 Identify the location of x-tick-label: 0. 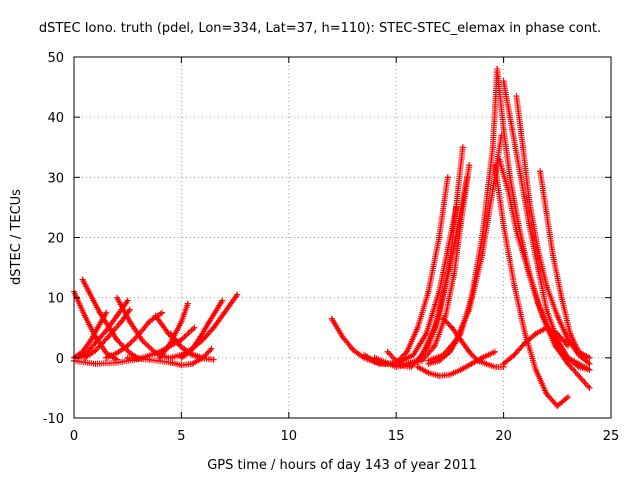
(74, 436).